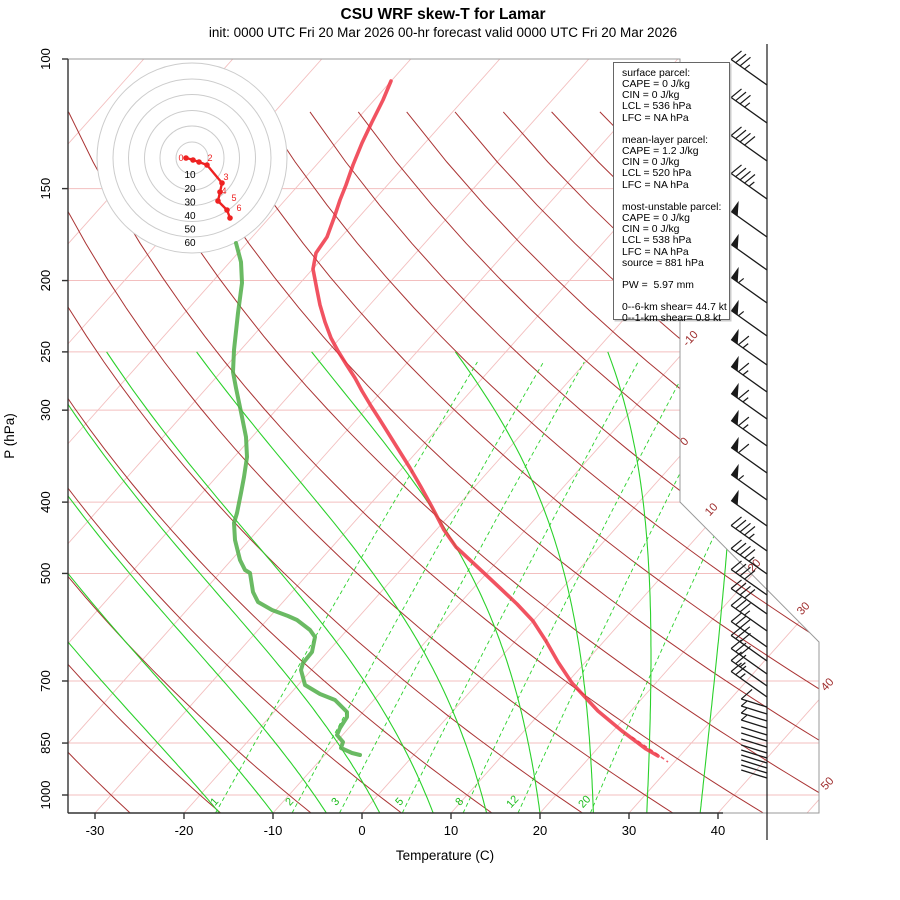 This screenshot has width=900, height=900. I want to click on hodograph-point-label: 3, so click(225, 177).